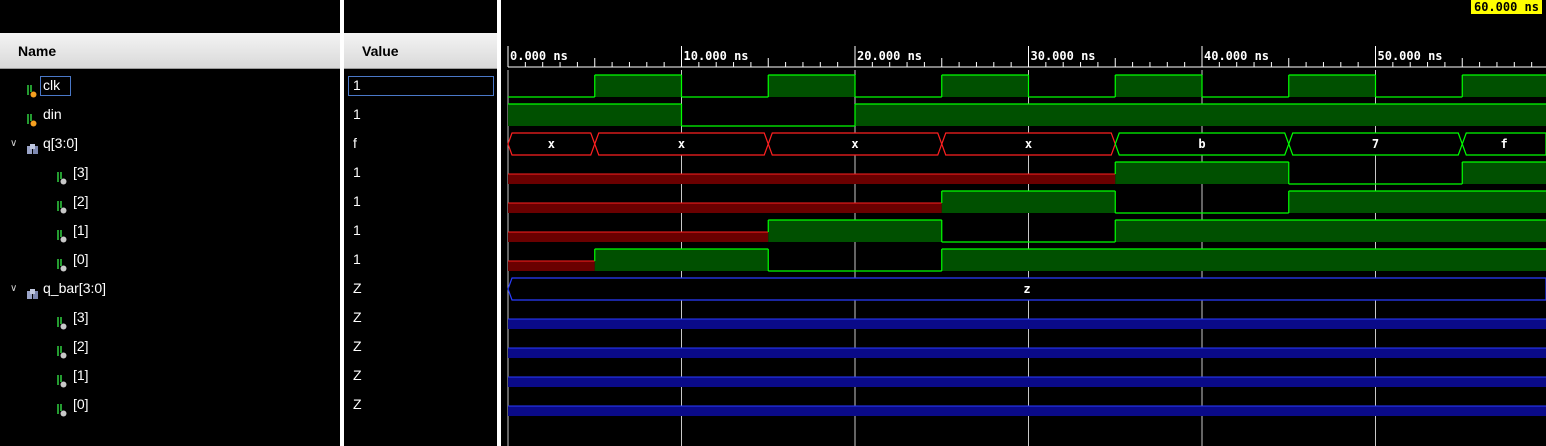 The height and width of the screenshot is (446, 1546). What do you see at coordinates (1504, 144) in the screenshot?
I see `bus-segment-label: f` at bounding box center [1504, 144].